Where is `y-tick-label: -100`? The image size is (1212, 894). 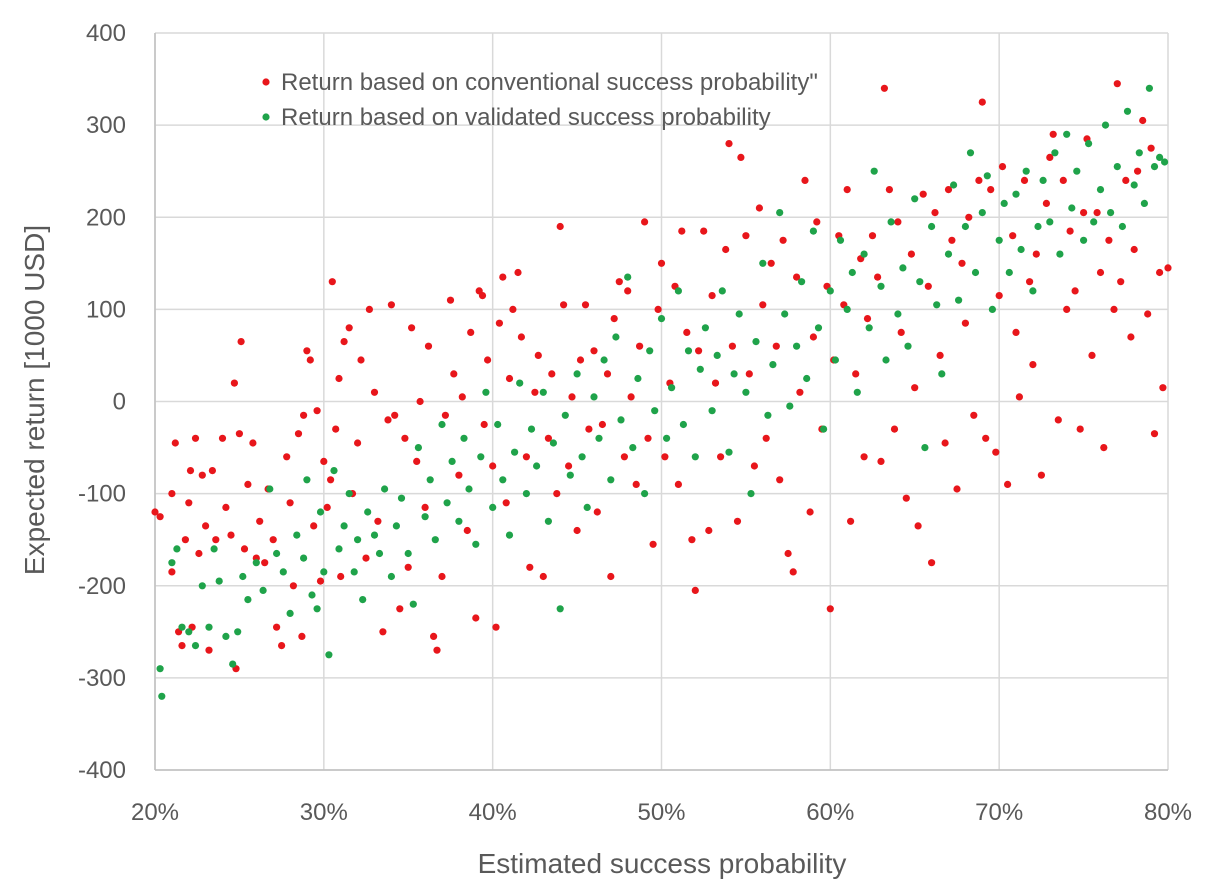
y-tick-label: -100 is located at coordinates (102, 494).